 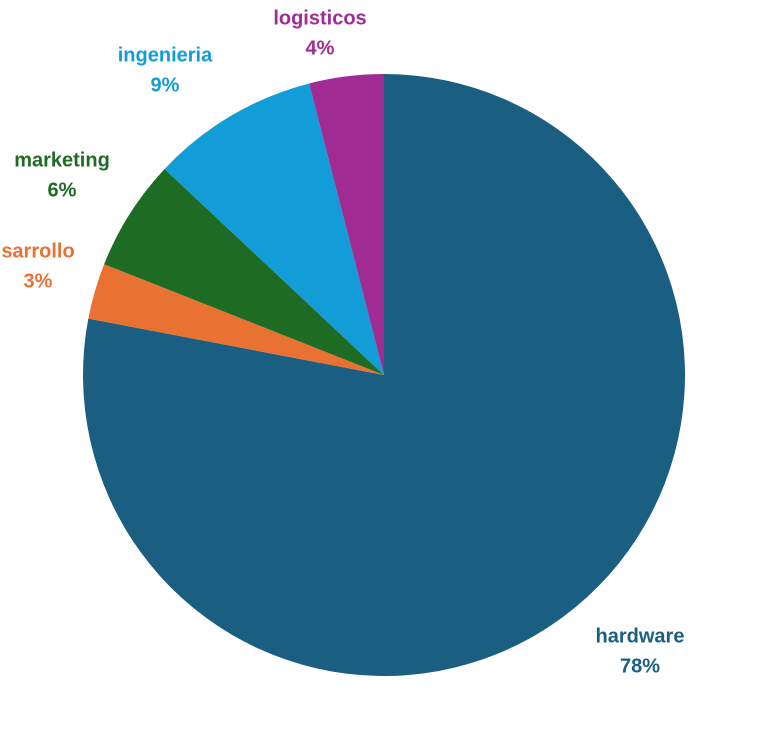 What do you see at coordinates (38, 281) in the screenshot?
I see `slice-value-label: 3%` at bounding box center [38, 281].